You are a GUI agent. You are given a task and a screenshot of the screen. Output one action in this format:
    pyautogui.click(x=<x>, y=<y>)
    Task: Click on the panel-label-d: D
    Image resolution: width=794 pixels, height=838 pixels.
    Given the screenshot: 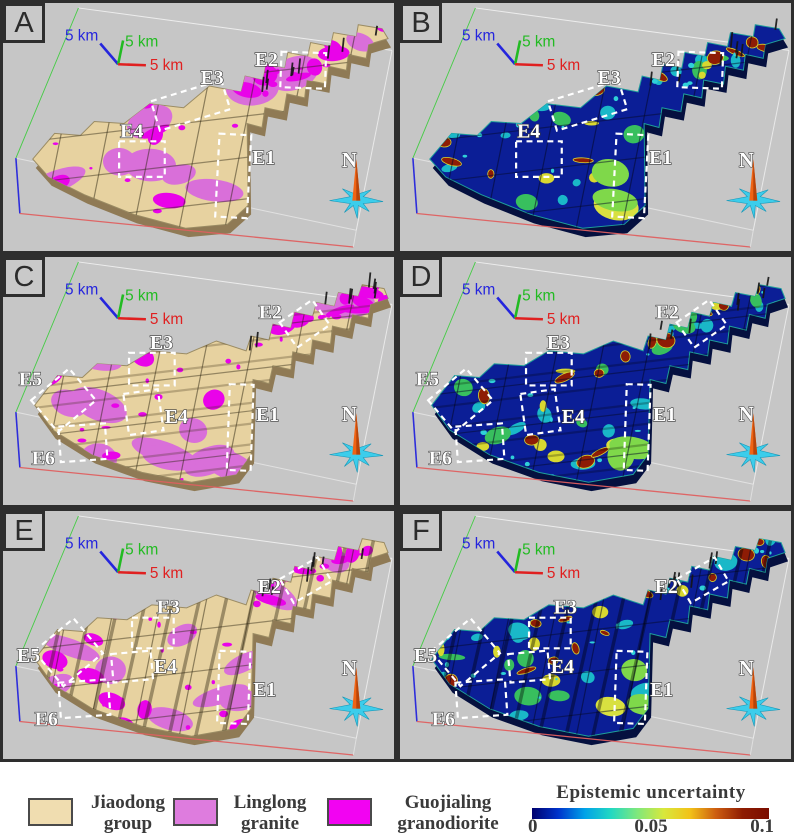 What is the action you would take?
    pyautogui.click(x=421, y=276)
    